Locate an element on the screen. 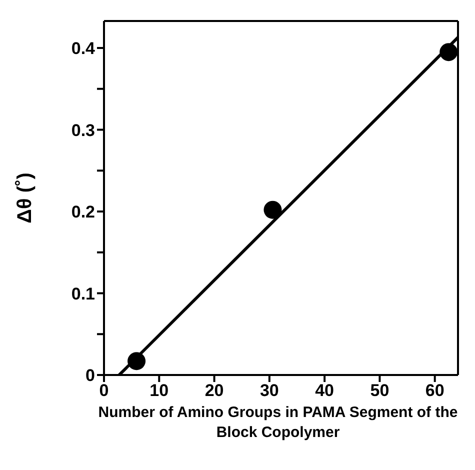 This screenshot has height=470, width=475. x-tick-label: 50 is located at coordinates (380, 390).